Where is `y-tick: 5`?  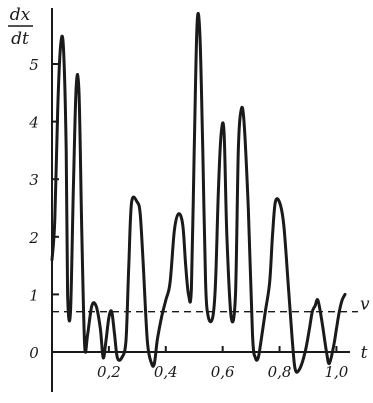
y-tick: 5 is located at coordinates (44, 65).